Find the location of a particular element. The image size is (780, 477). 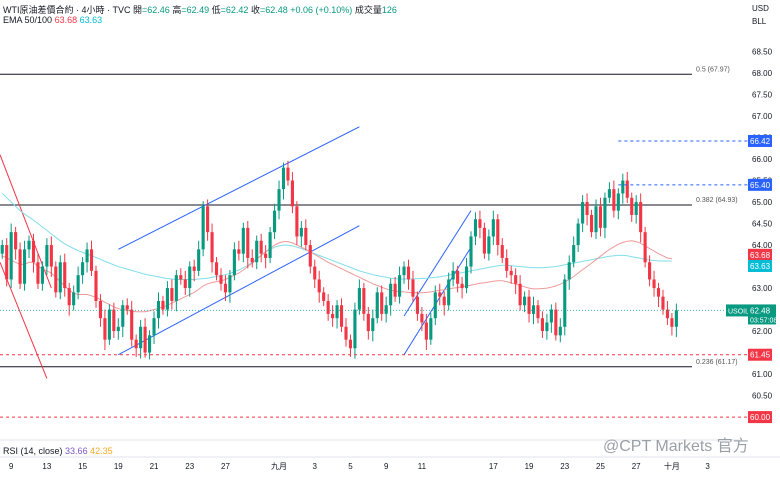

time-axis-tick: 十月 is located at coordinates (672, 466).